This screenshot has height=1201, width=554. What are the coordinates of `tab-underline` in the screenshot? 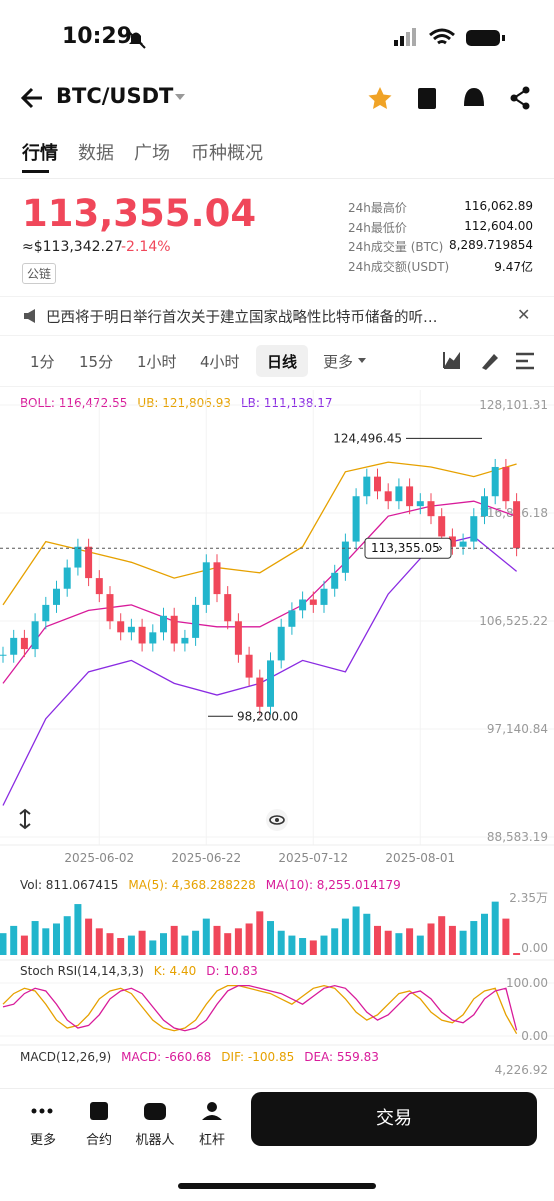 It's located at (35, 171).